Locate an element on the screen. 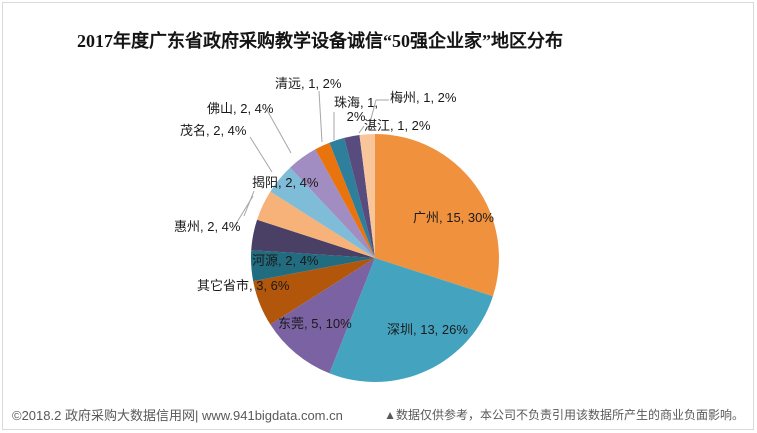 Image resolution: width=757 pixels, height=433 pixels. pie-slice-广州 is located at coordinates (437, 215).